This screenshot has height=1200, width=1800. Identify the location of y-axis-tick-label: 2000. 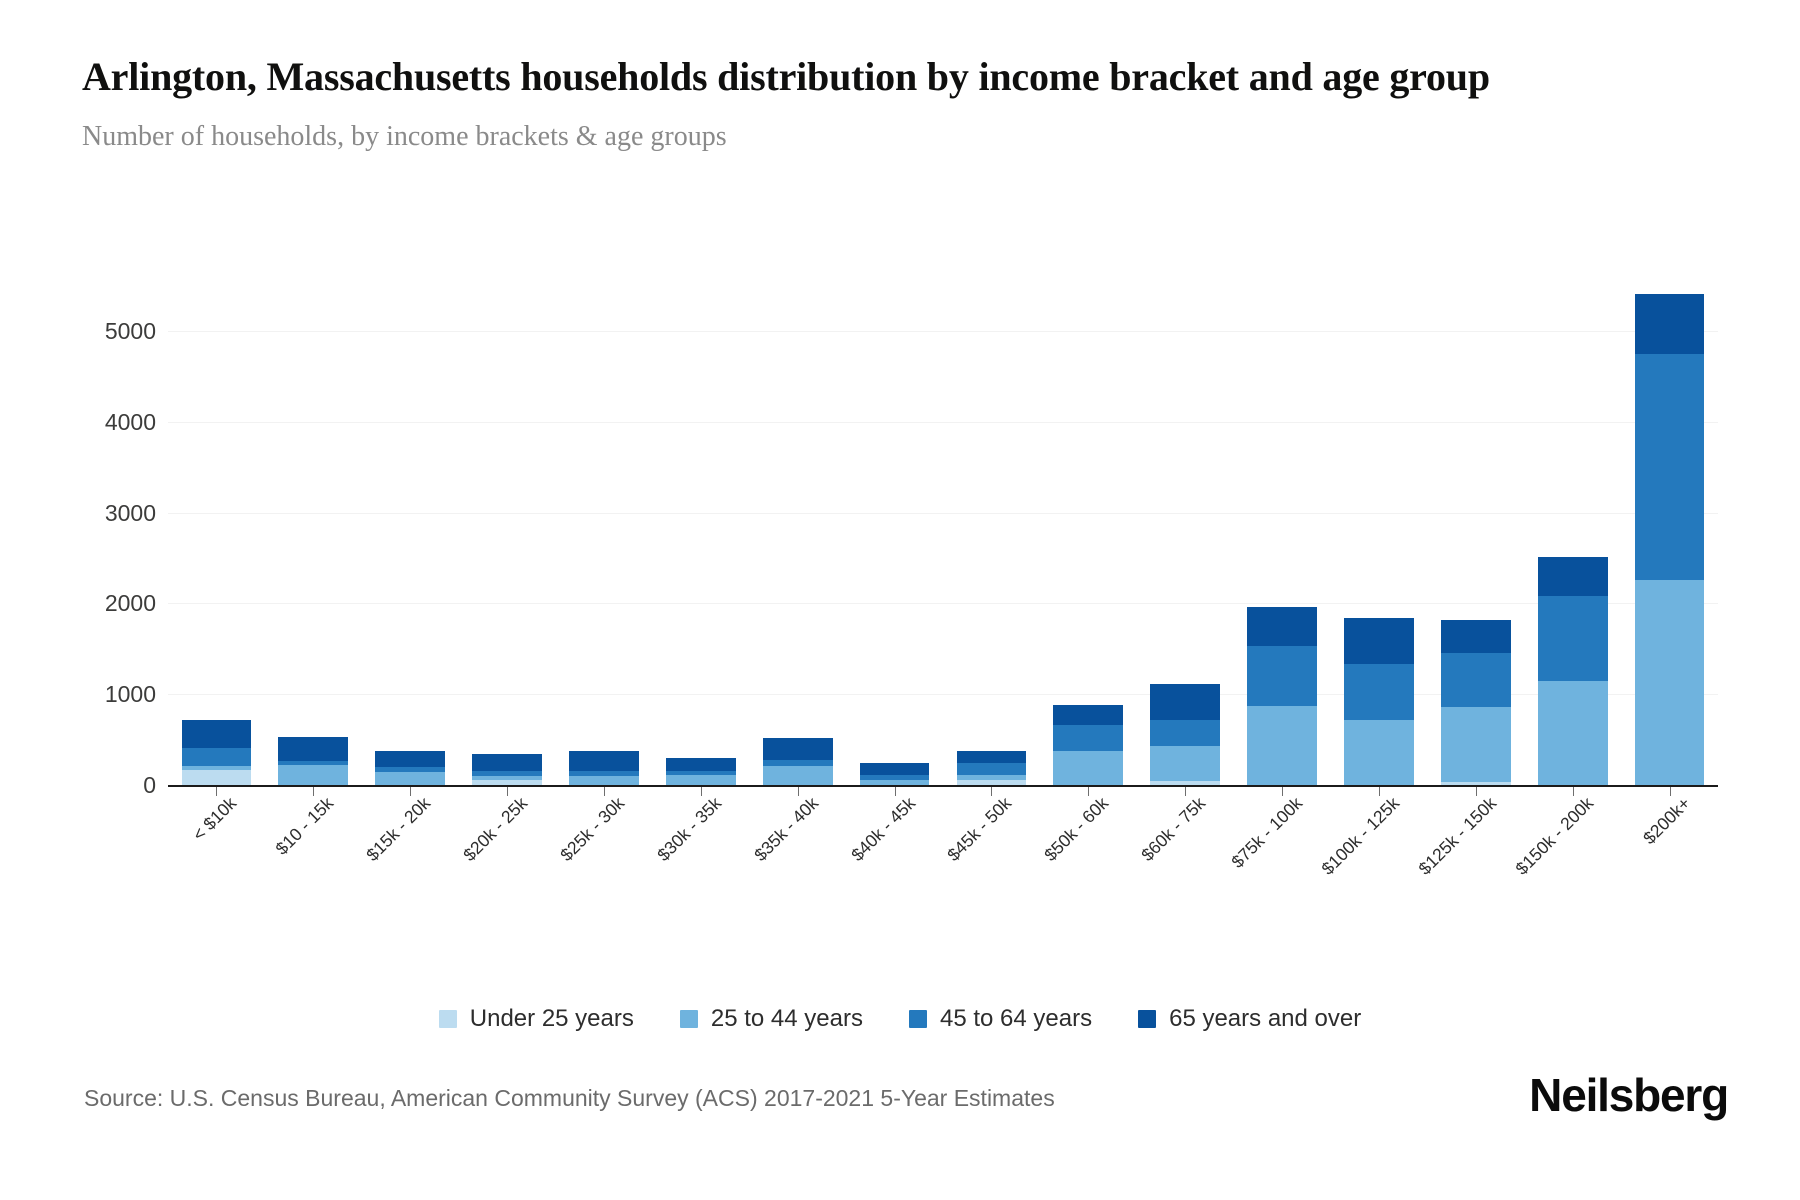
(130, 603).